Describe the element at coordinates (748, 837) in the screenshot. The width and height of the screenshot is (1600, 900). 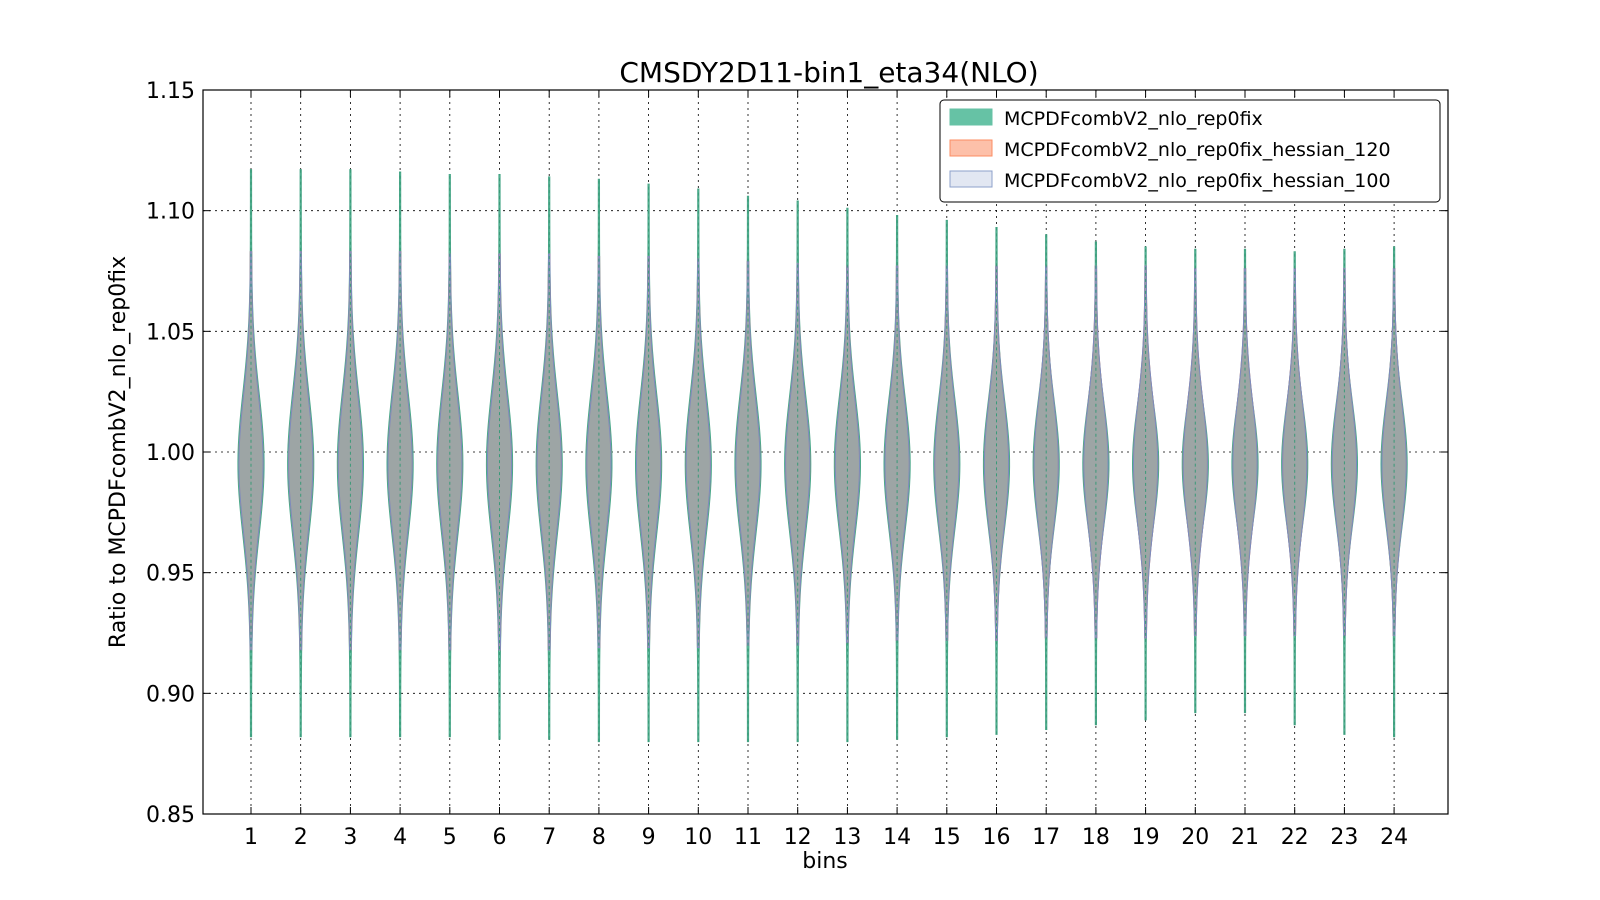
I see `x-tick-label: 11` at that location.